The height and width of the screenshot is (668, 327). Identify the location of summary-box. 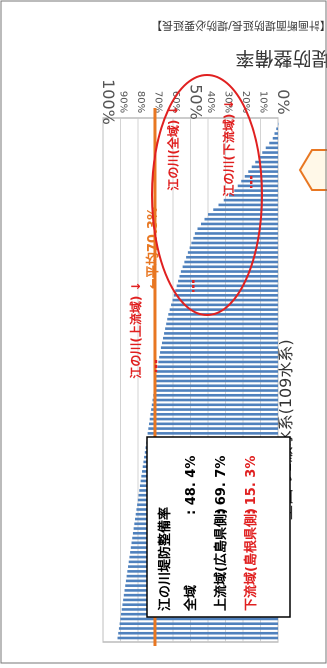
(218, 527).